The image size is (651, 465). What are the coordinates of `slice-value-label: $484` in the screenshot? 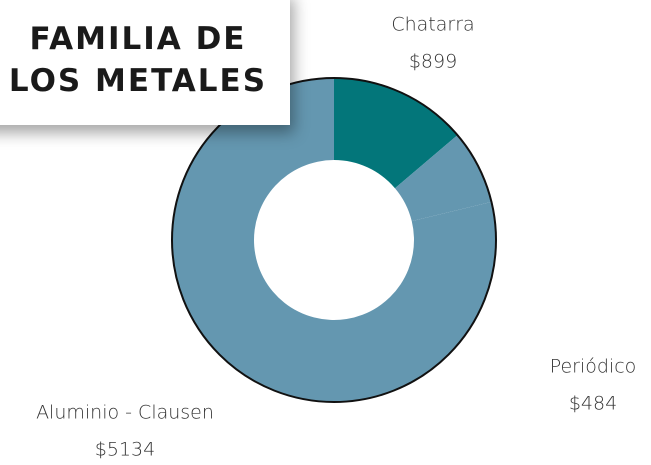 It's located at (593, 404).